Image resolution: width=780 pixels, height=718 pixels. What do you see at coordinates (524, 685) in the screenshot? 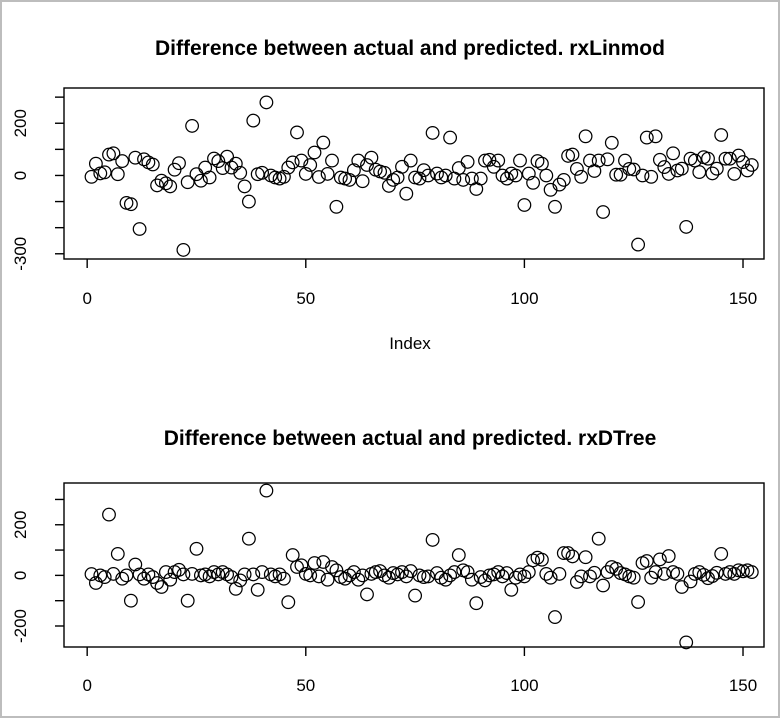
I see `x-tick-label: 100` at bounding box center [524, 685].